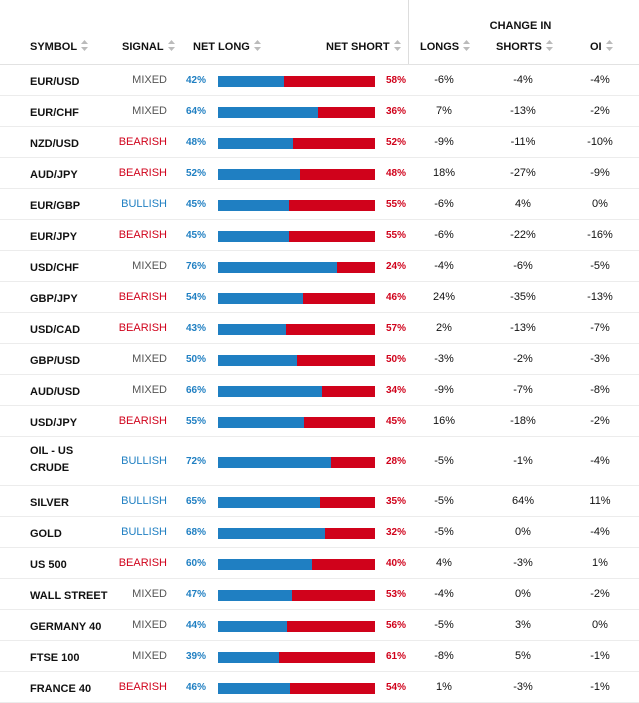 The image size is (639, 703). Describe the element at coordinates (196, 111) in the screenshot. I see `row-net-long: 64%` at that location.